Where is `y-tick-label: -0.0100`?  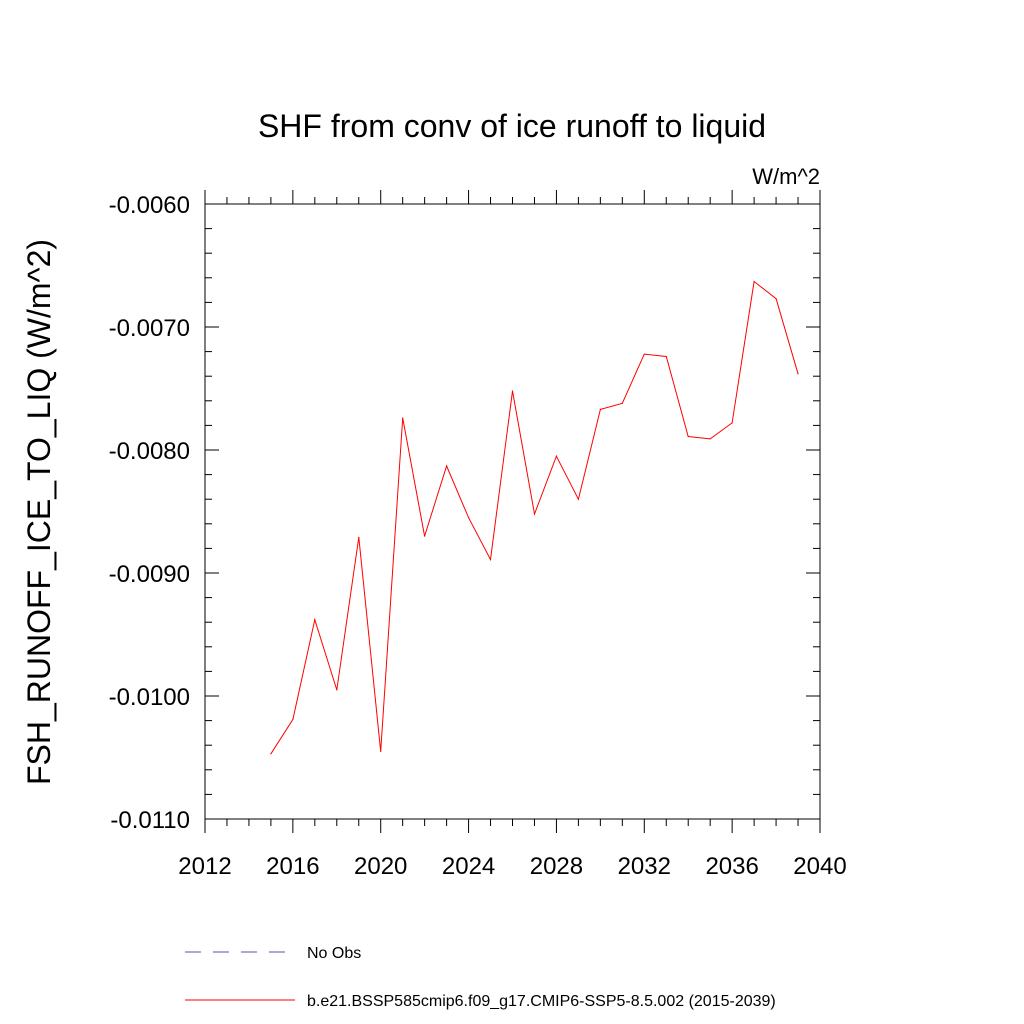
y-tick-label: -0.0100 is located at coordinates (149, 697).